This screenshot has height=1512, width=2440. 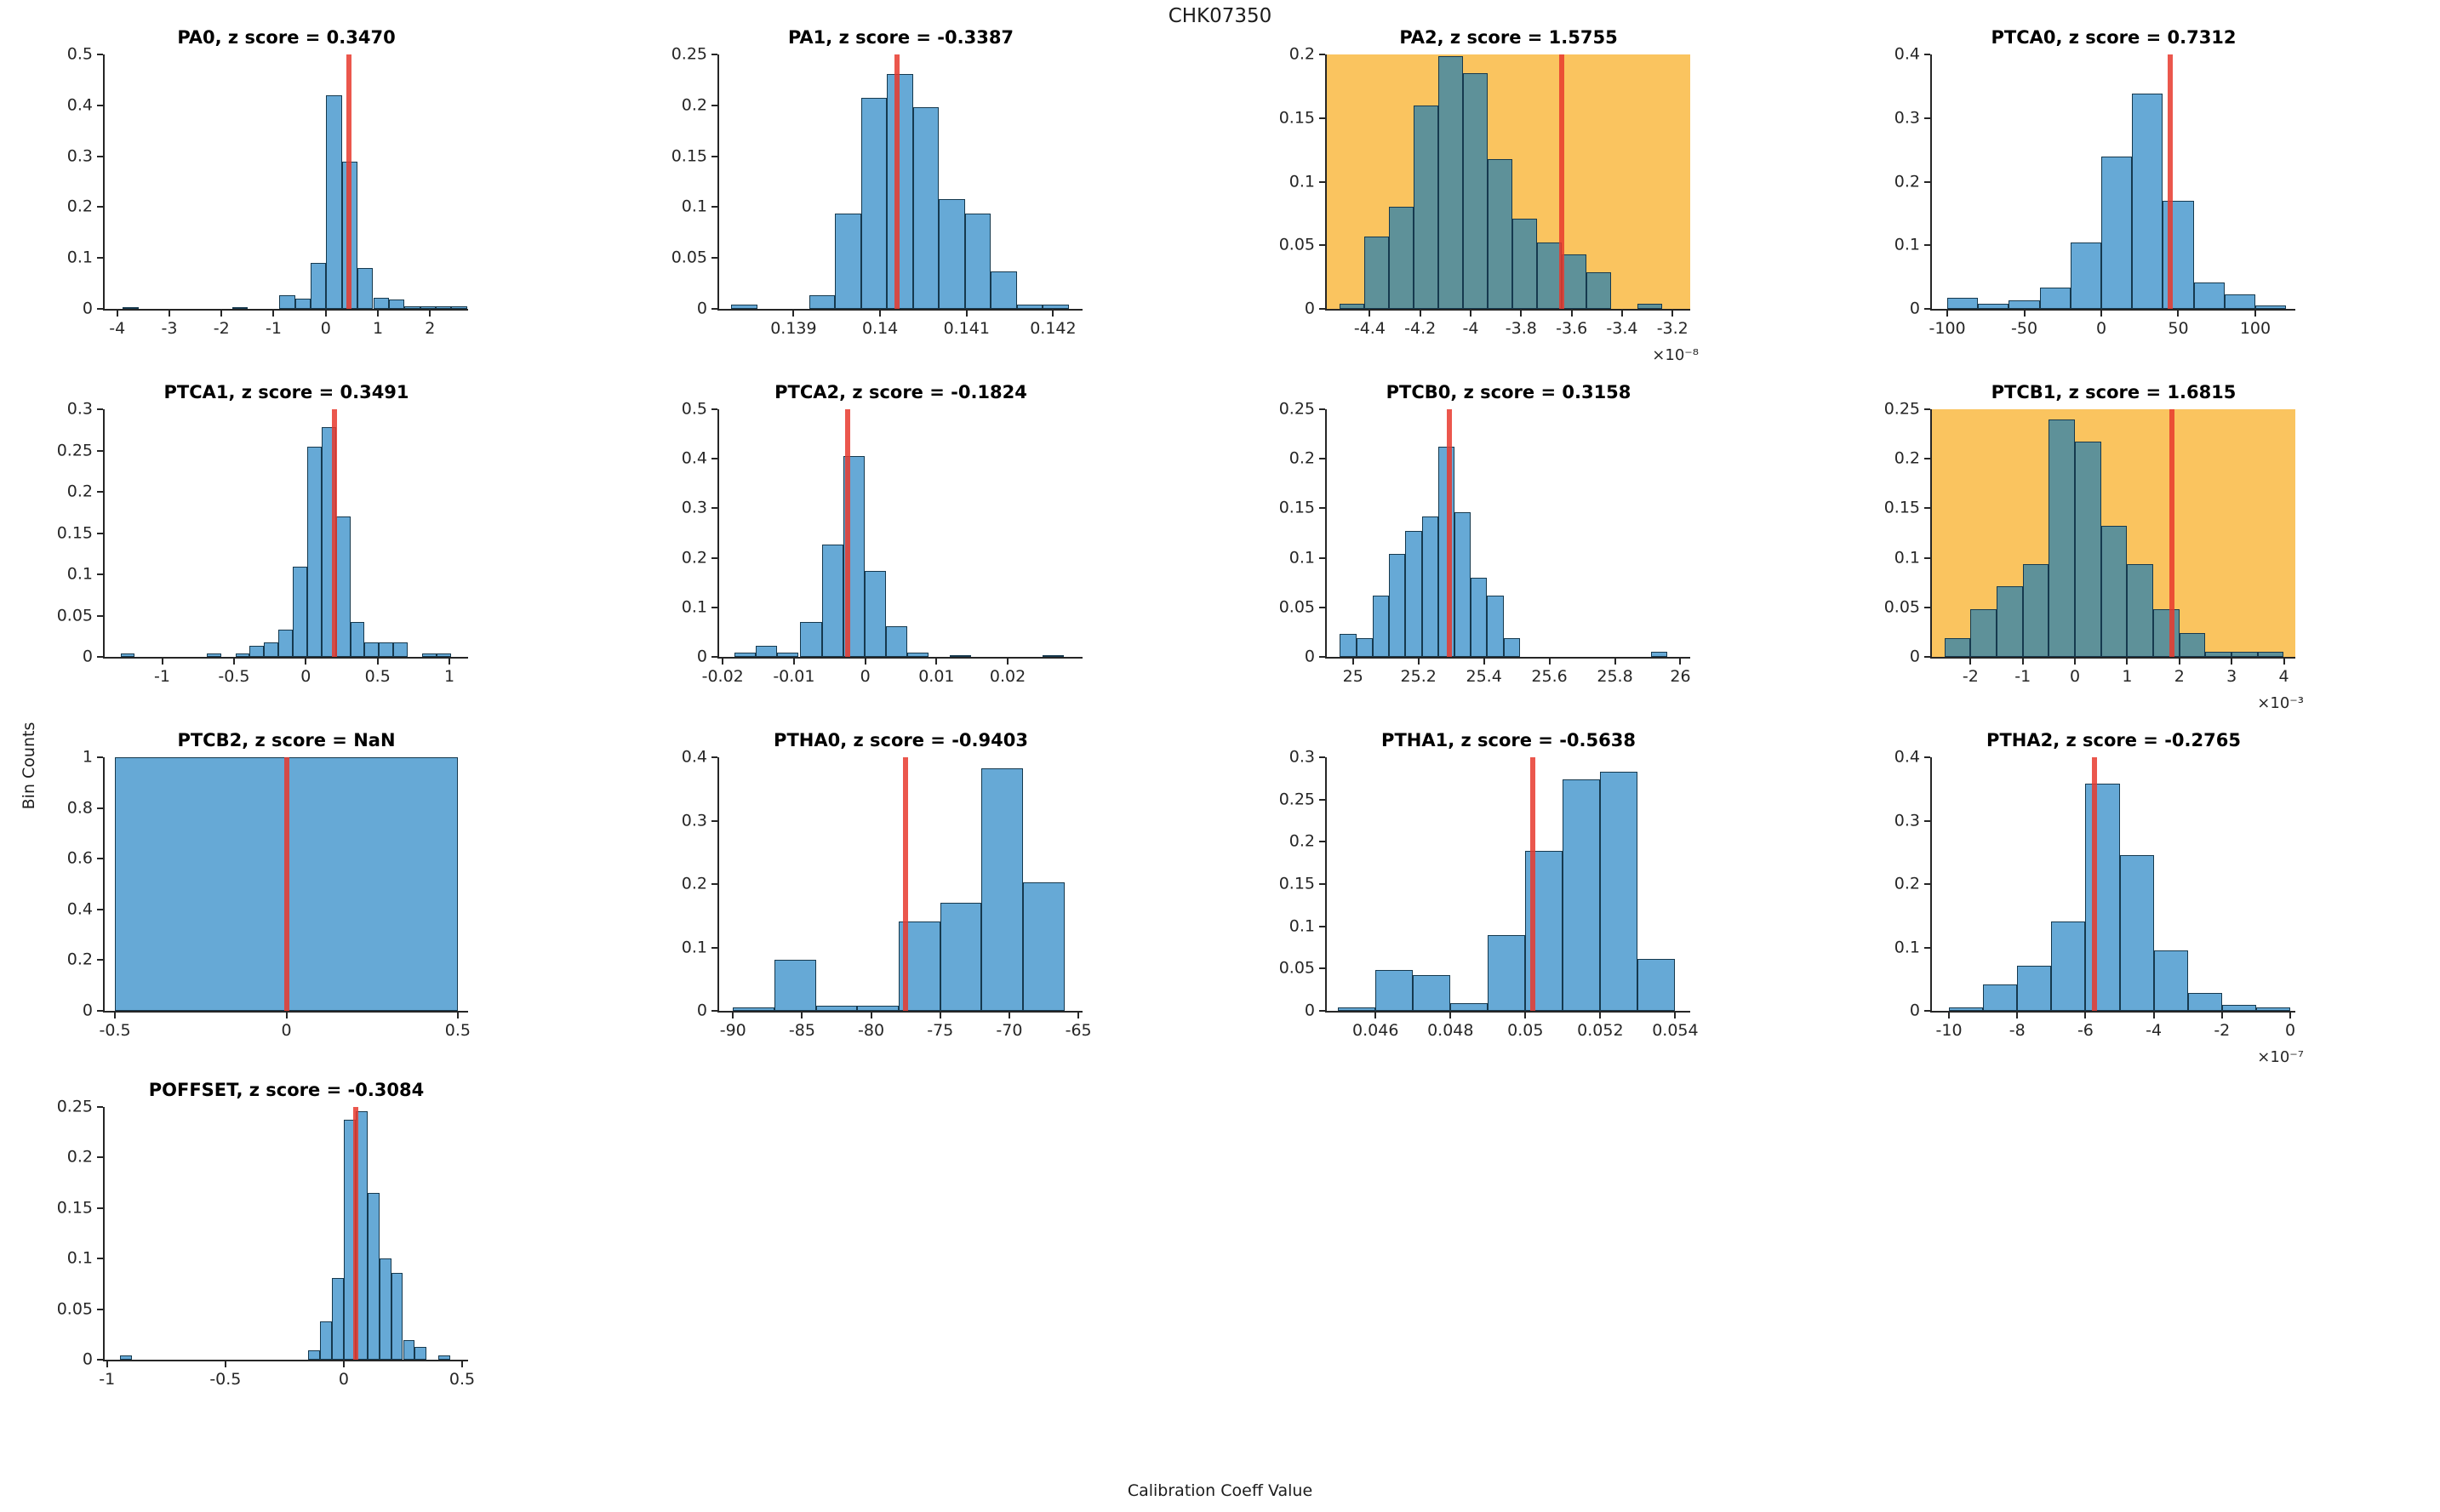 What do you see at coordinates (1220, 1490) in the screenshot?
I see `x-axis-label: Calibration Coeff Value` at bounding box center [1220, 1490].